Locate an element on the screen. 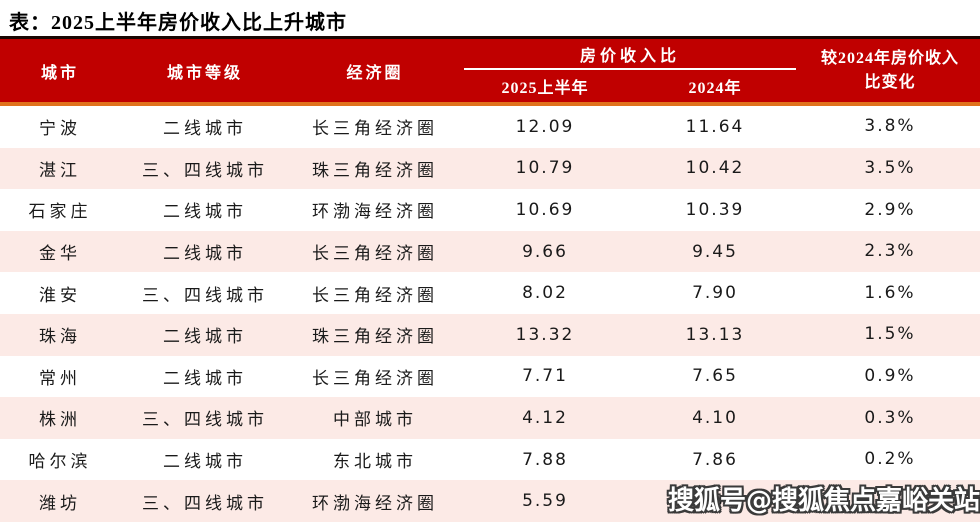 This screenshot has height=522, width=980. cell-city: 潍坊 is located at coordinates (60, 503).